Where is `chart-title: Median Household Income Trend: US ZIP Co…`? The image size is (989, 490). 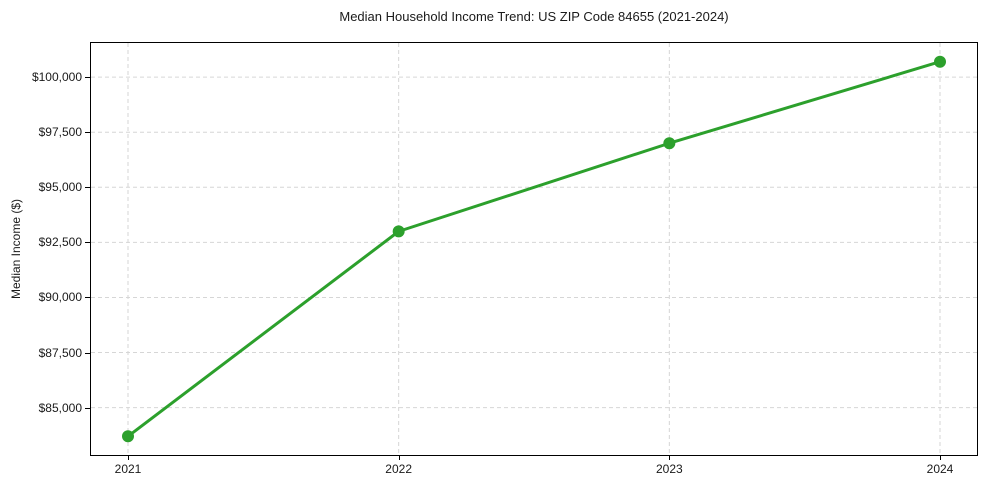 chart-title: Median Household Income Trend: US ZIP Co… is located at coordinates (534, 16).